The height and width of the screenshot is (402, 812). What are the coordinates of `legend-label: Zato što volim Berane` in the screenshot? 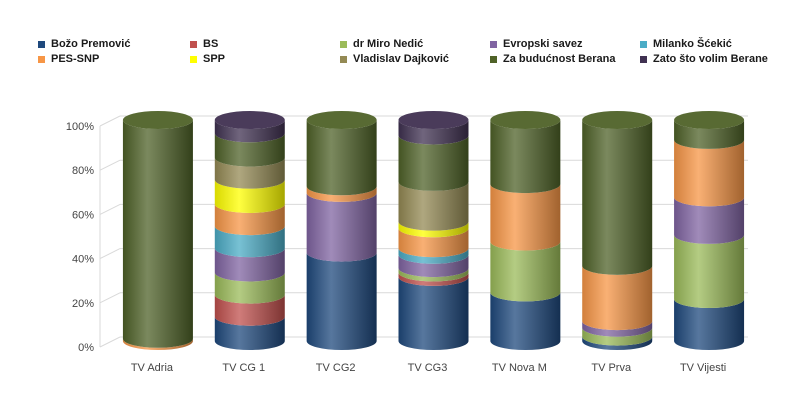 It's located at (710, 59).